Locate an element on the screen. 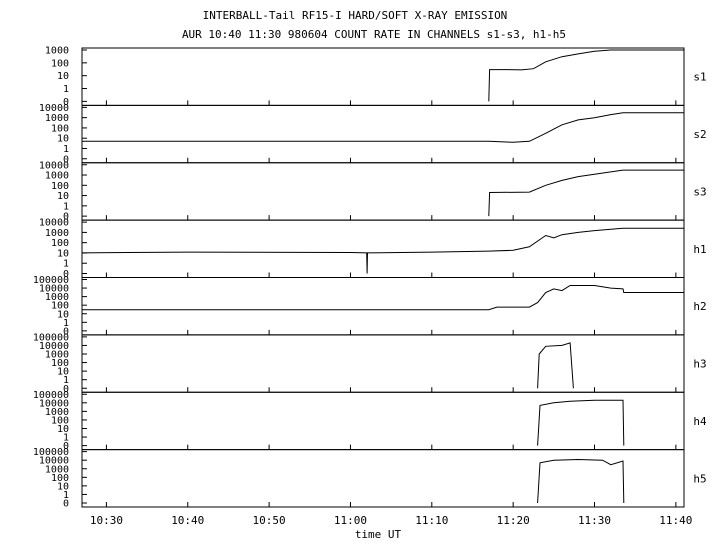 This screenshot has height=550, width=720. y-tick-label-s2: 10 is located at coordinates (63, 139).